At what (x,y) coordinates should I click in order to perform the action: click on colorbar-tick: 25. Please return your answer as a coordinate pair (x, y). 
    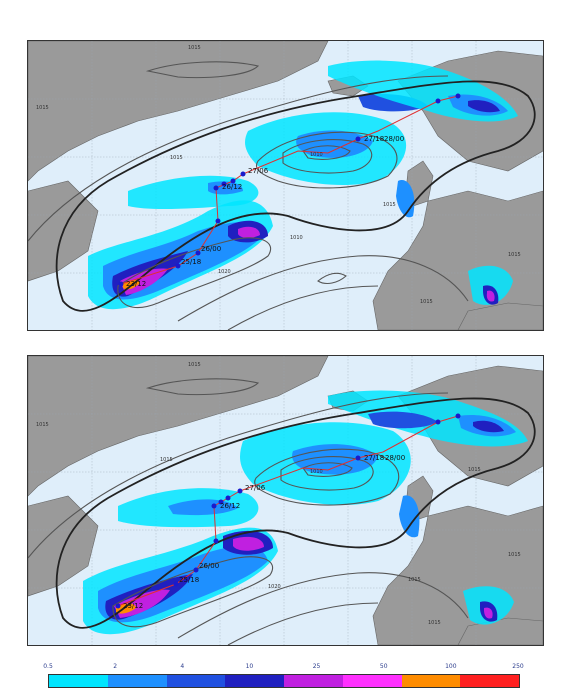
    Looking at the image, I should click on (316, 666).